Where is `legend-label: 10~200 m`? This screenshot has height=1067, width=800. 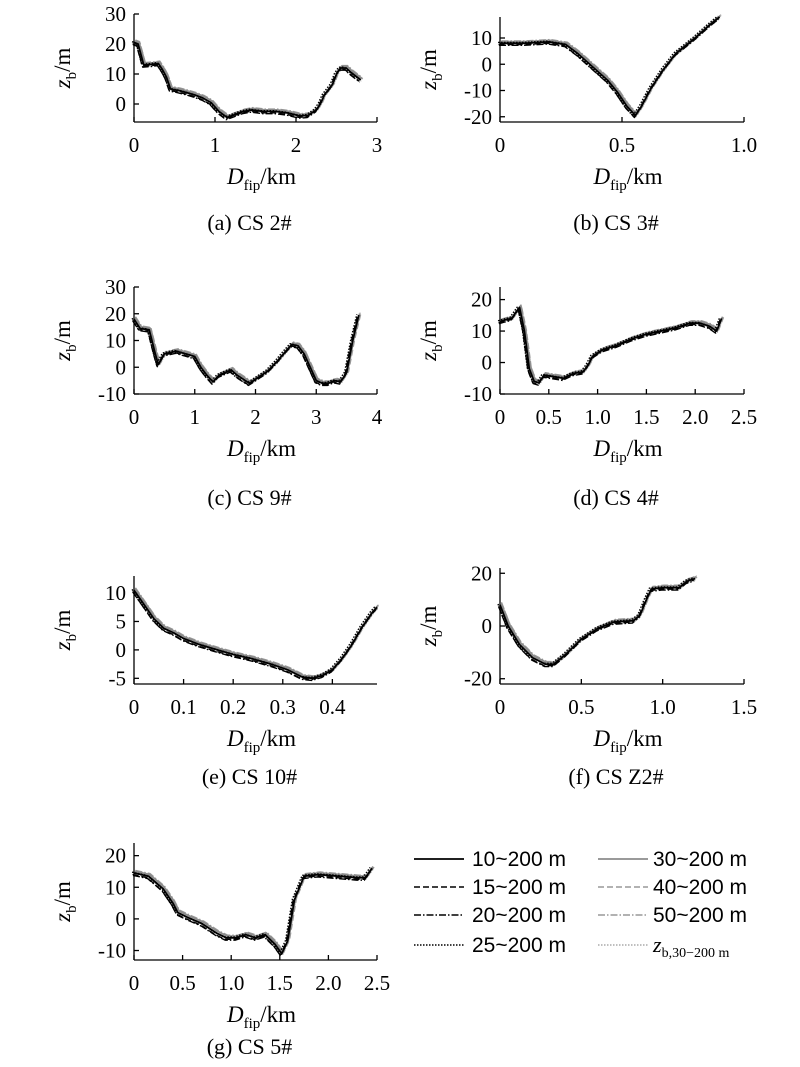 legend-label: 10~200 m is located at coordinates (519, 859).